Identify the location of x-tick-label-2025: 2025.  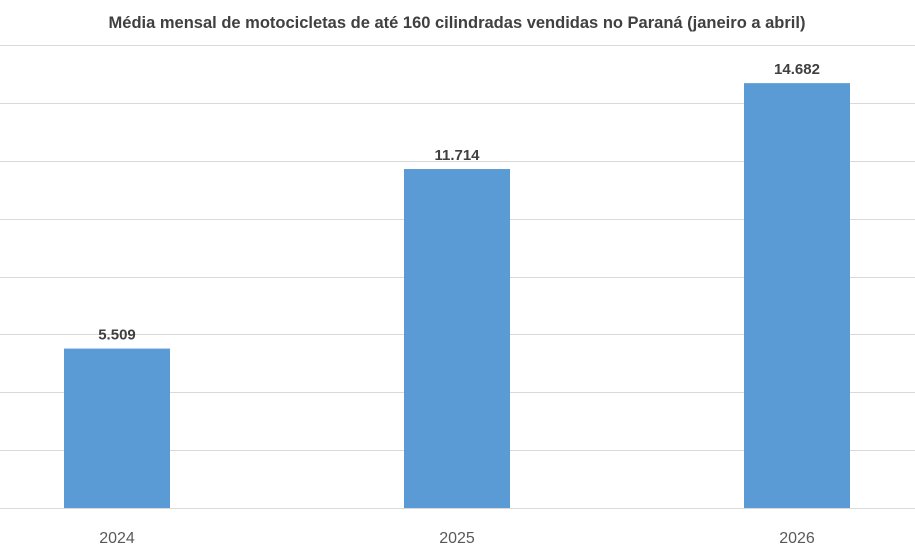
(457, 538).